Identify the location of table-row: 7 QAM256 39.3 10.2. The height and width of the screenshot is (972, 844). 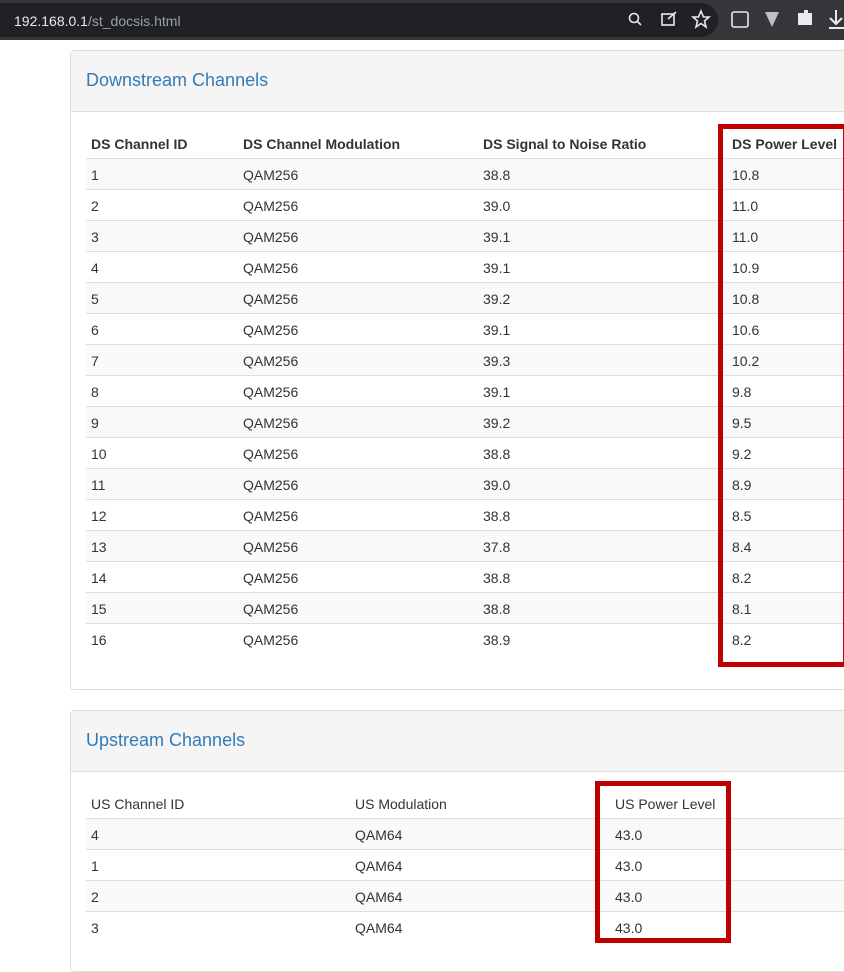
(465, 359).